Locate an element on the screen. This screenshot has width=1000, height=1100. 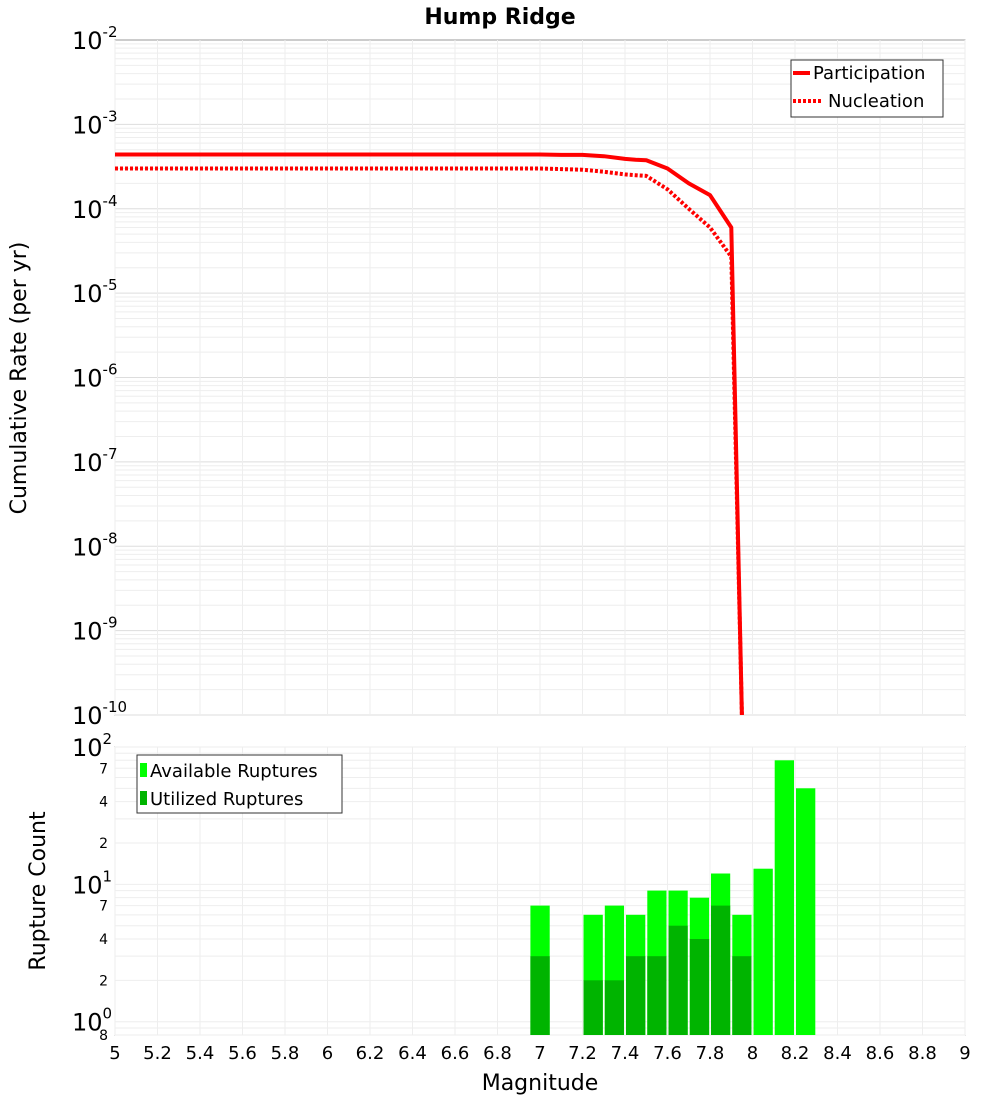
bottom-y-axis-label: Rupture Count is located at coordinates (38, 891).